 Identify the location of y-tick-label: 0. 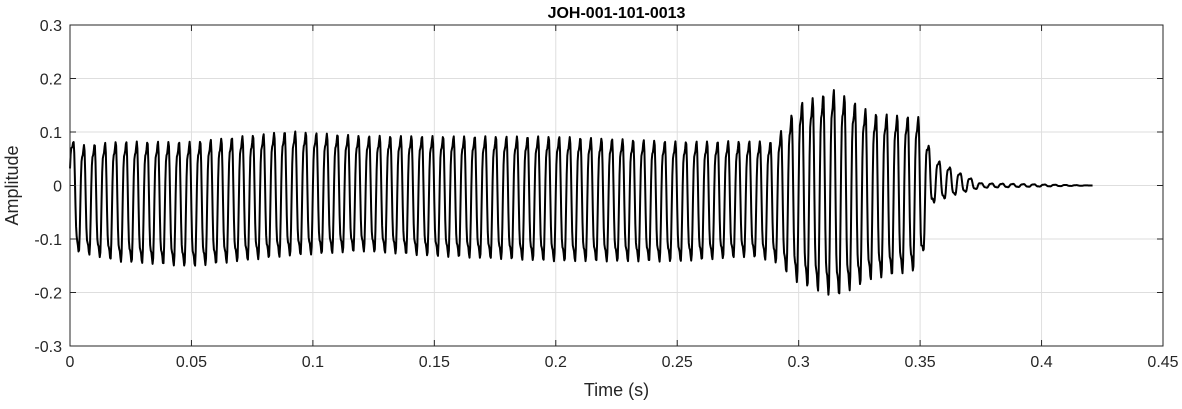
(57, 187).